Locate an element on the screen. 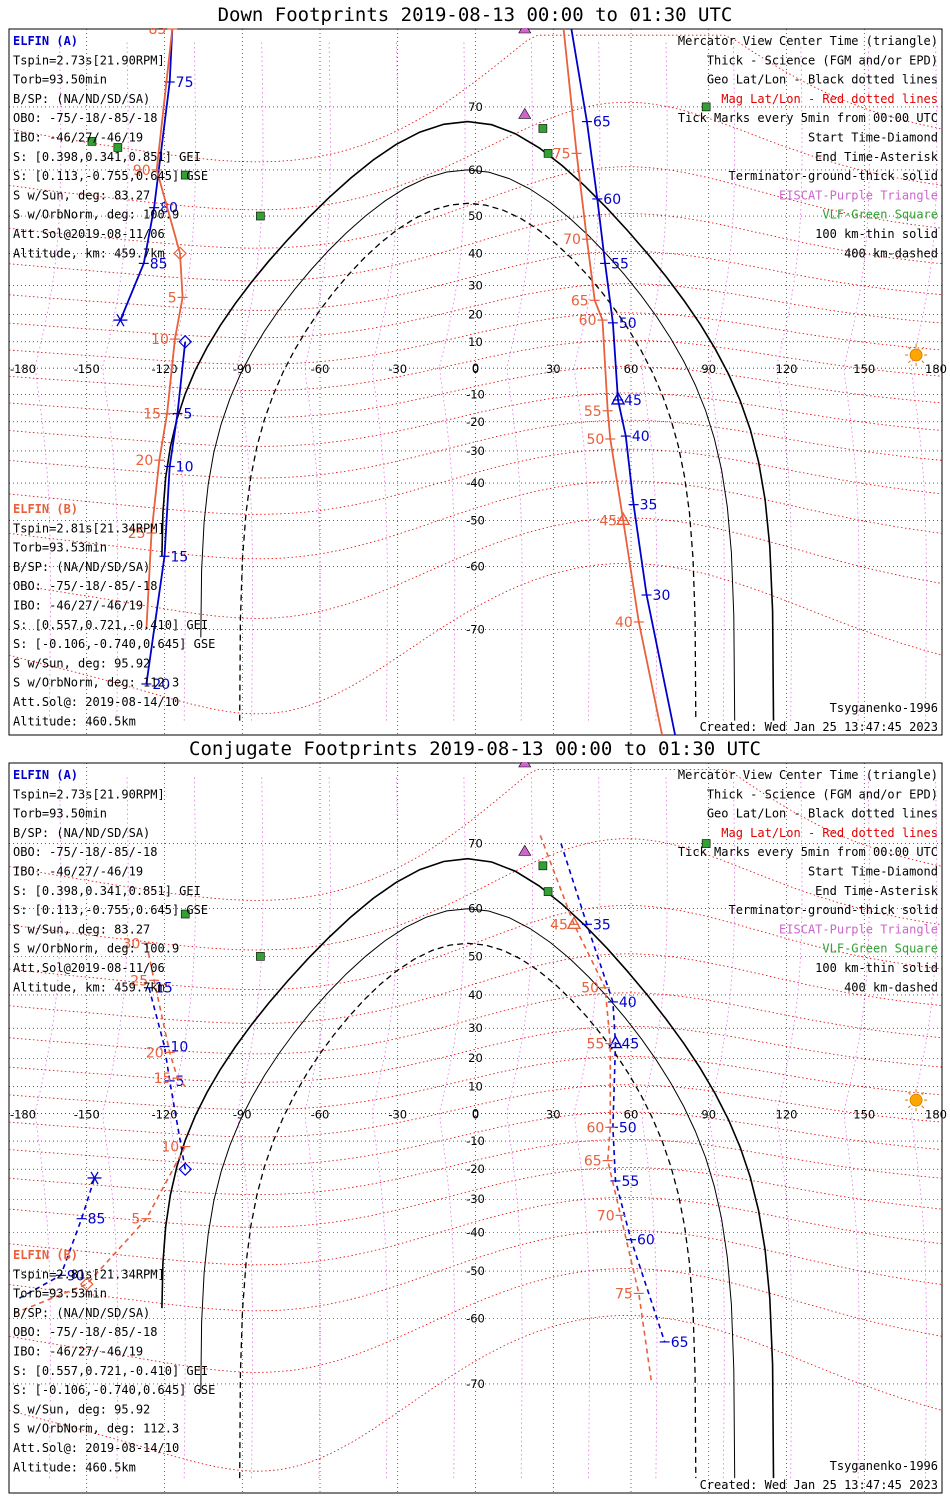 The height and width of the screenshot is (1500, 950). y-tick-label: 20 is located at coordinates (475, 315).